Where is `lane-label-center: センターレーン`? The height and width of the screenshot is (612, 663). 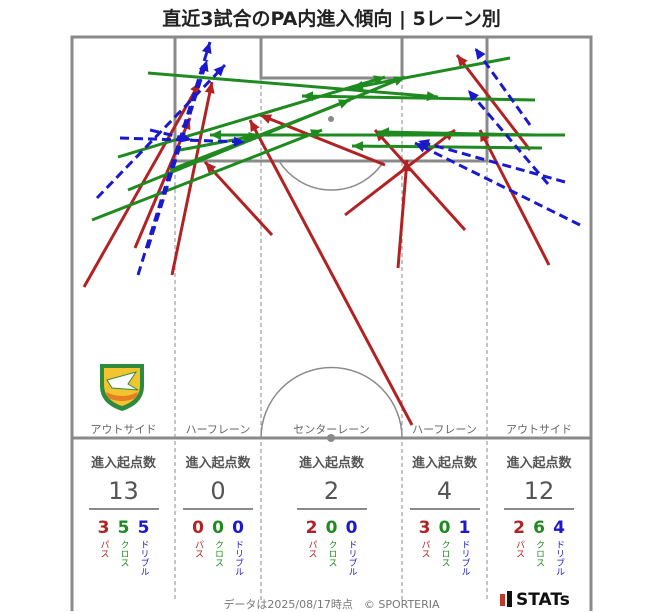
lane-label-center: センターレーン is located at coordinates (331, 429).